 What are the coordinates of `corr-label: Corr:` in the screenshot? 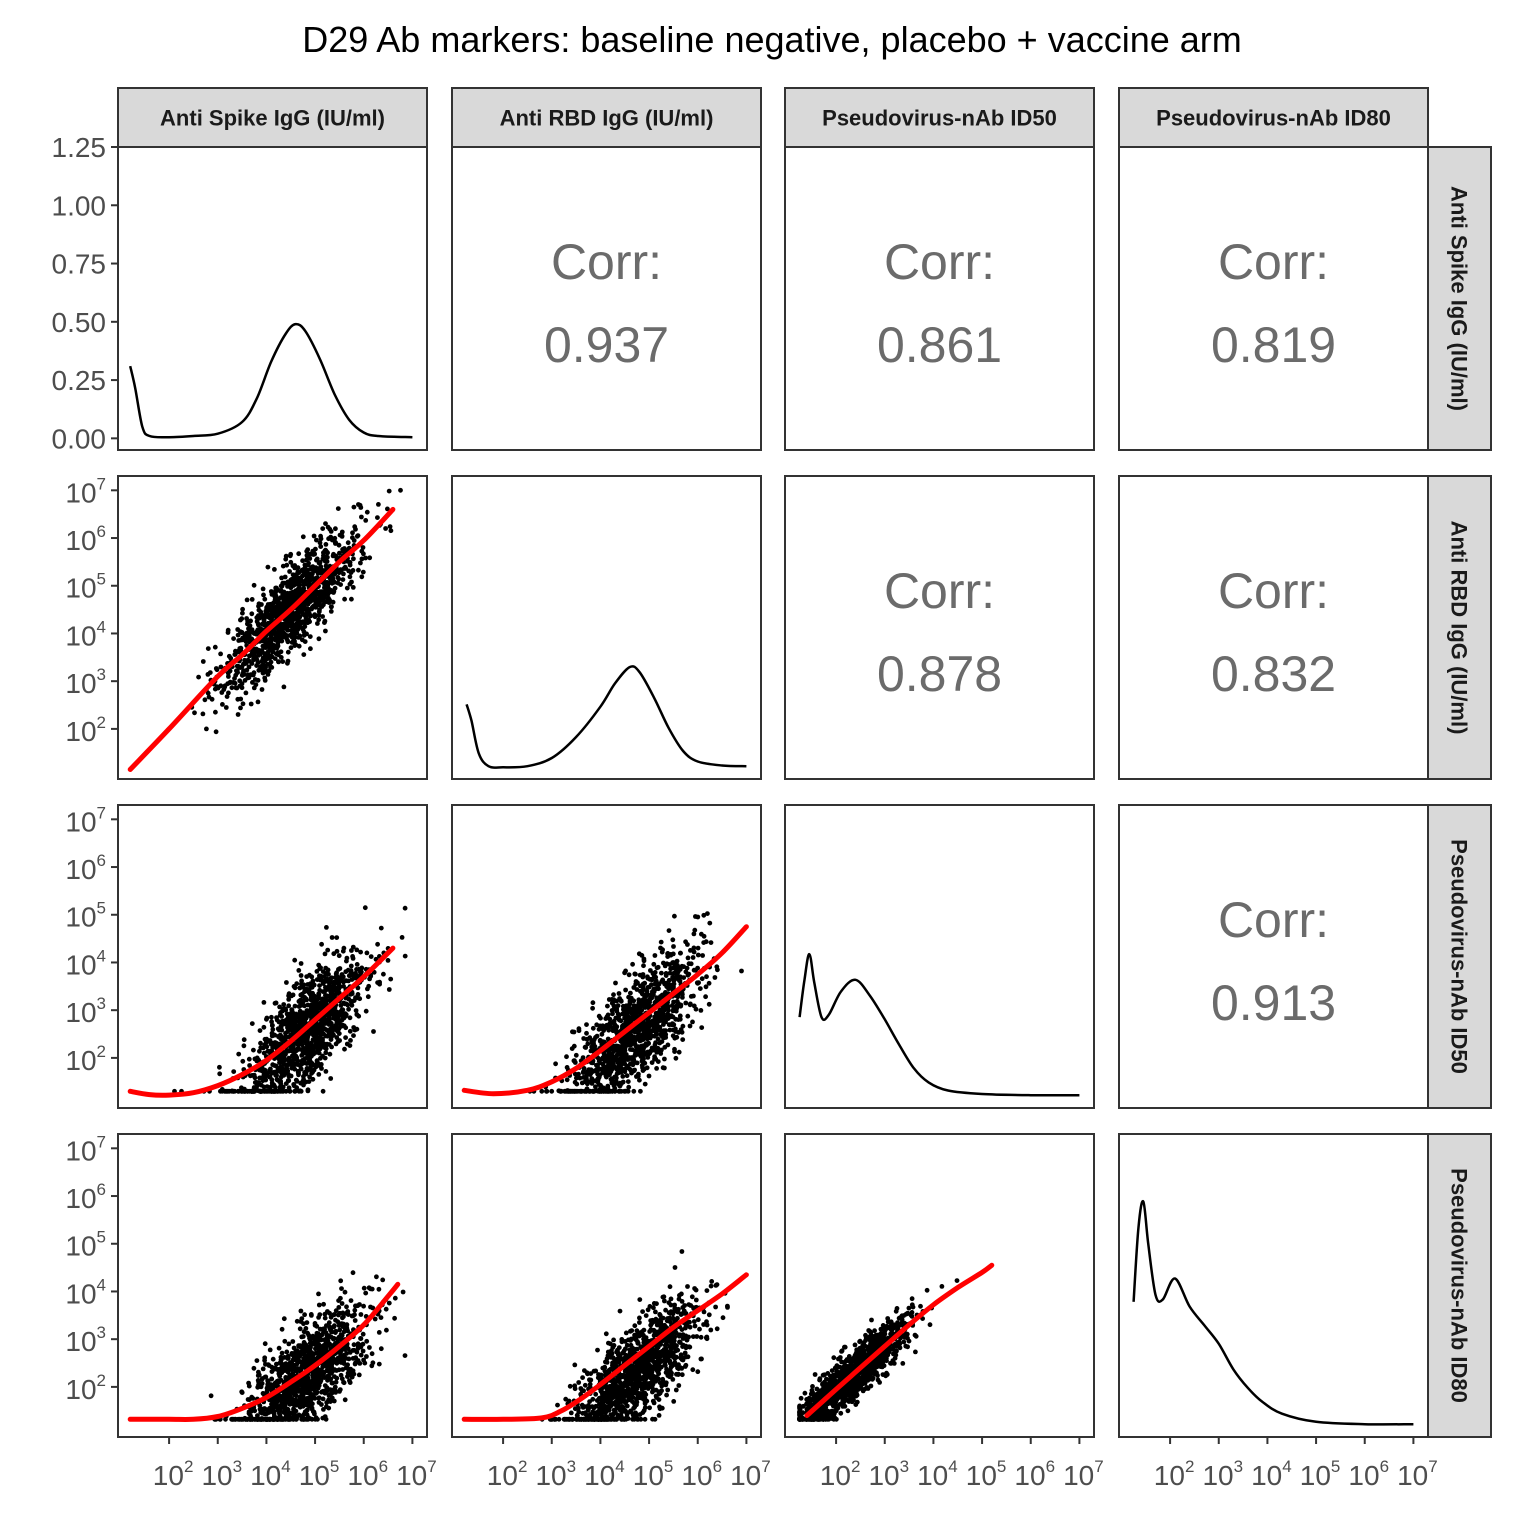 It's located at (1273, 591).